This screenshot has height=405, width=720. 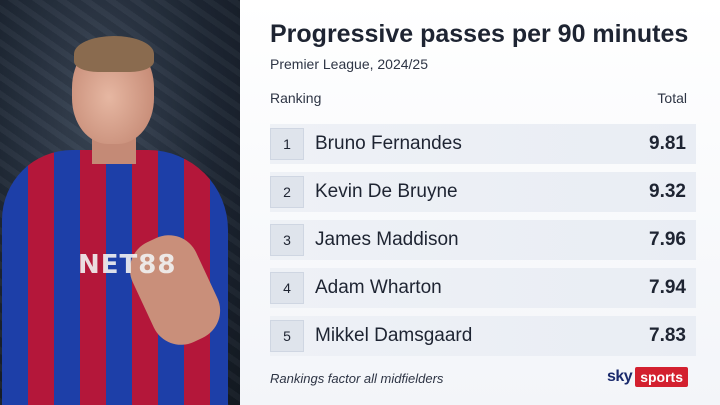 What do you see at coordinates (287, 192) in the screenshot?
I see `rank-number: 2` at bounding box center [287, 192].